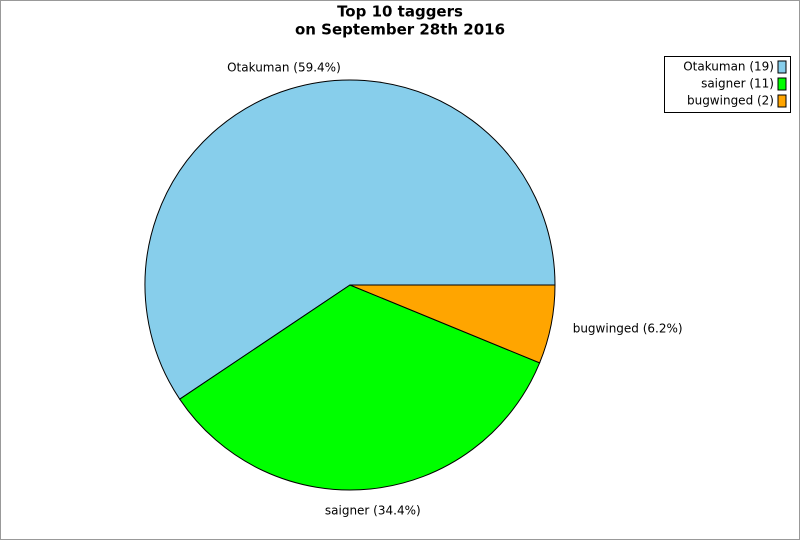  What do you see at coordinates (284, 67) in the screenshot?
I see `slice-label: Otakuman (59.4%)` at bounding box center [284, 67].